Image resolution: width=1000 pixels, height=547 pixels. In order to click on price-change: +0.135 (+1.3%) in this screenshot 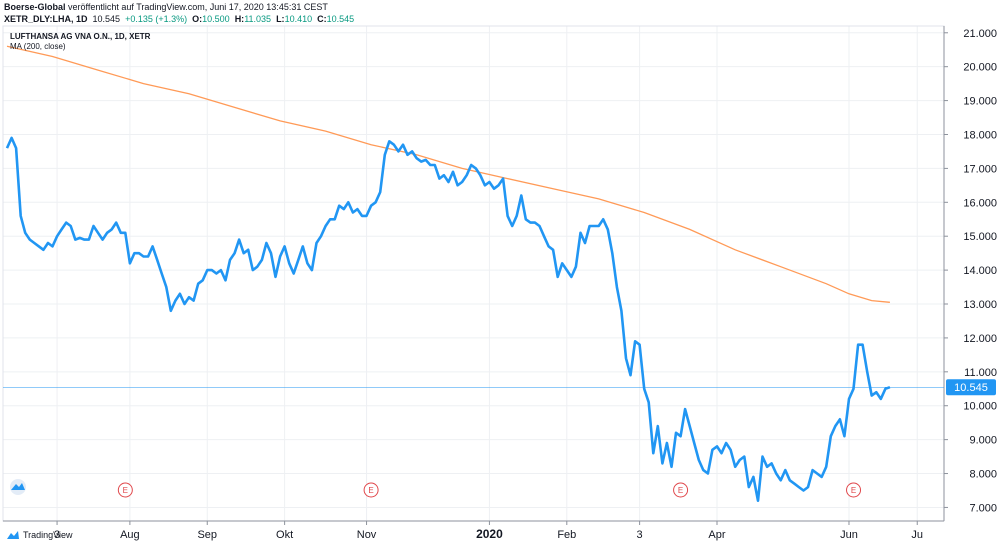, I will do `click(156, 19)`.